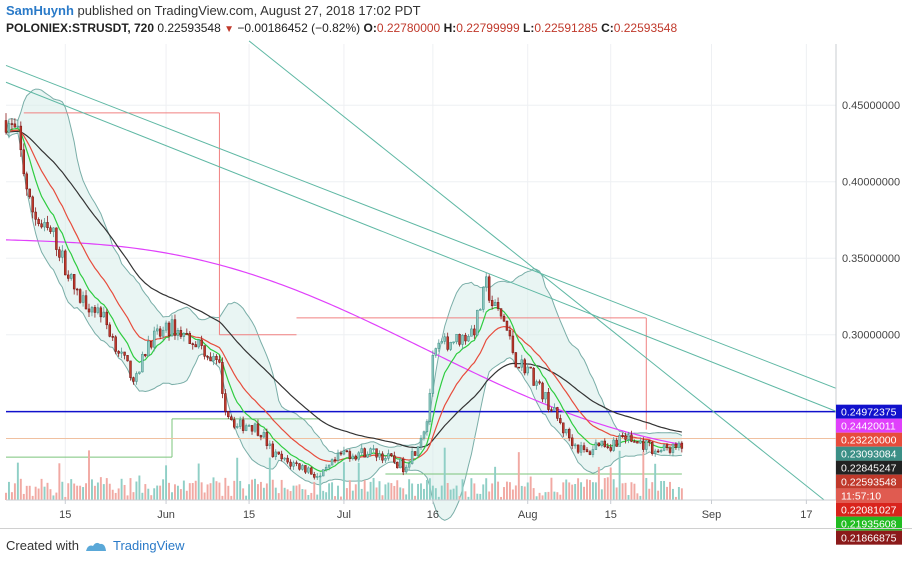 This screenshot has width=912, height=564. I want to click on time-tick-label: Aug, so click(528, 515).